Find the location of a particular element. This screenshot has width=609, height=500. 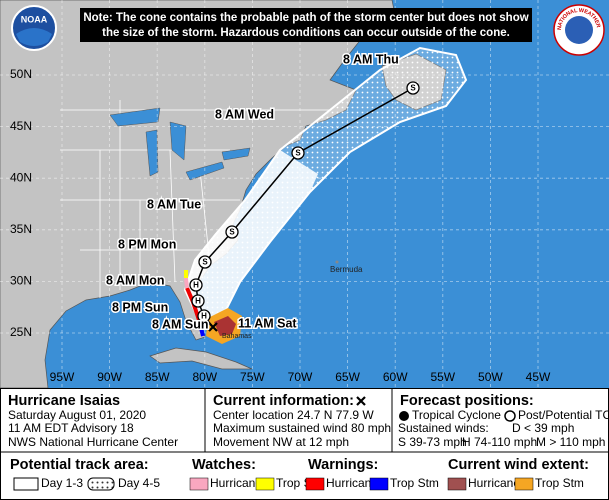

time-label: 8 PM Sun is located at coordinates (140, 307).